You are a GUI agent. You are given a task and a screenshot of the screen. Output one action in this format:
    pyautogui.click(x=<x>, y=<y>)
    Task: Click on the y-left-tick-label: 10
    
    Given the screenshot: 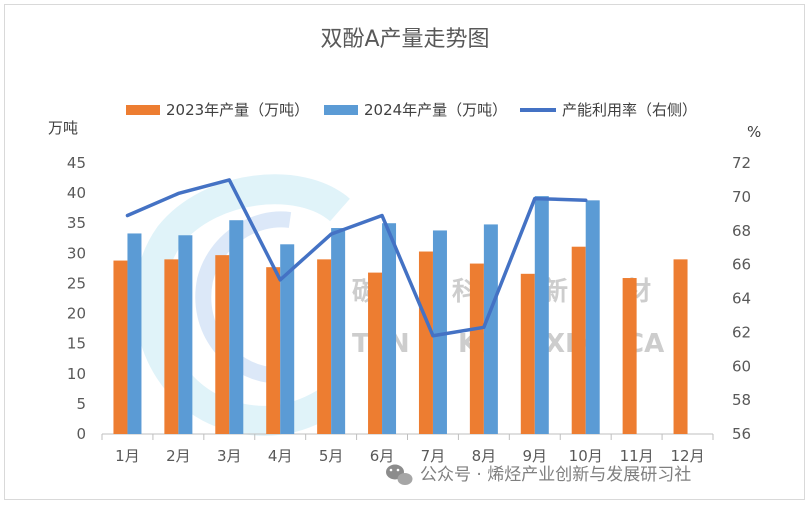 What is the action you would take?
    pyautogui.click(x=76, y=374)
    